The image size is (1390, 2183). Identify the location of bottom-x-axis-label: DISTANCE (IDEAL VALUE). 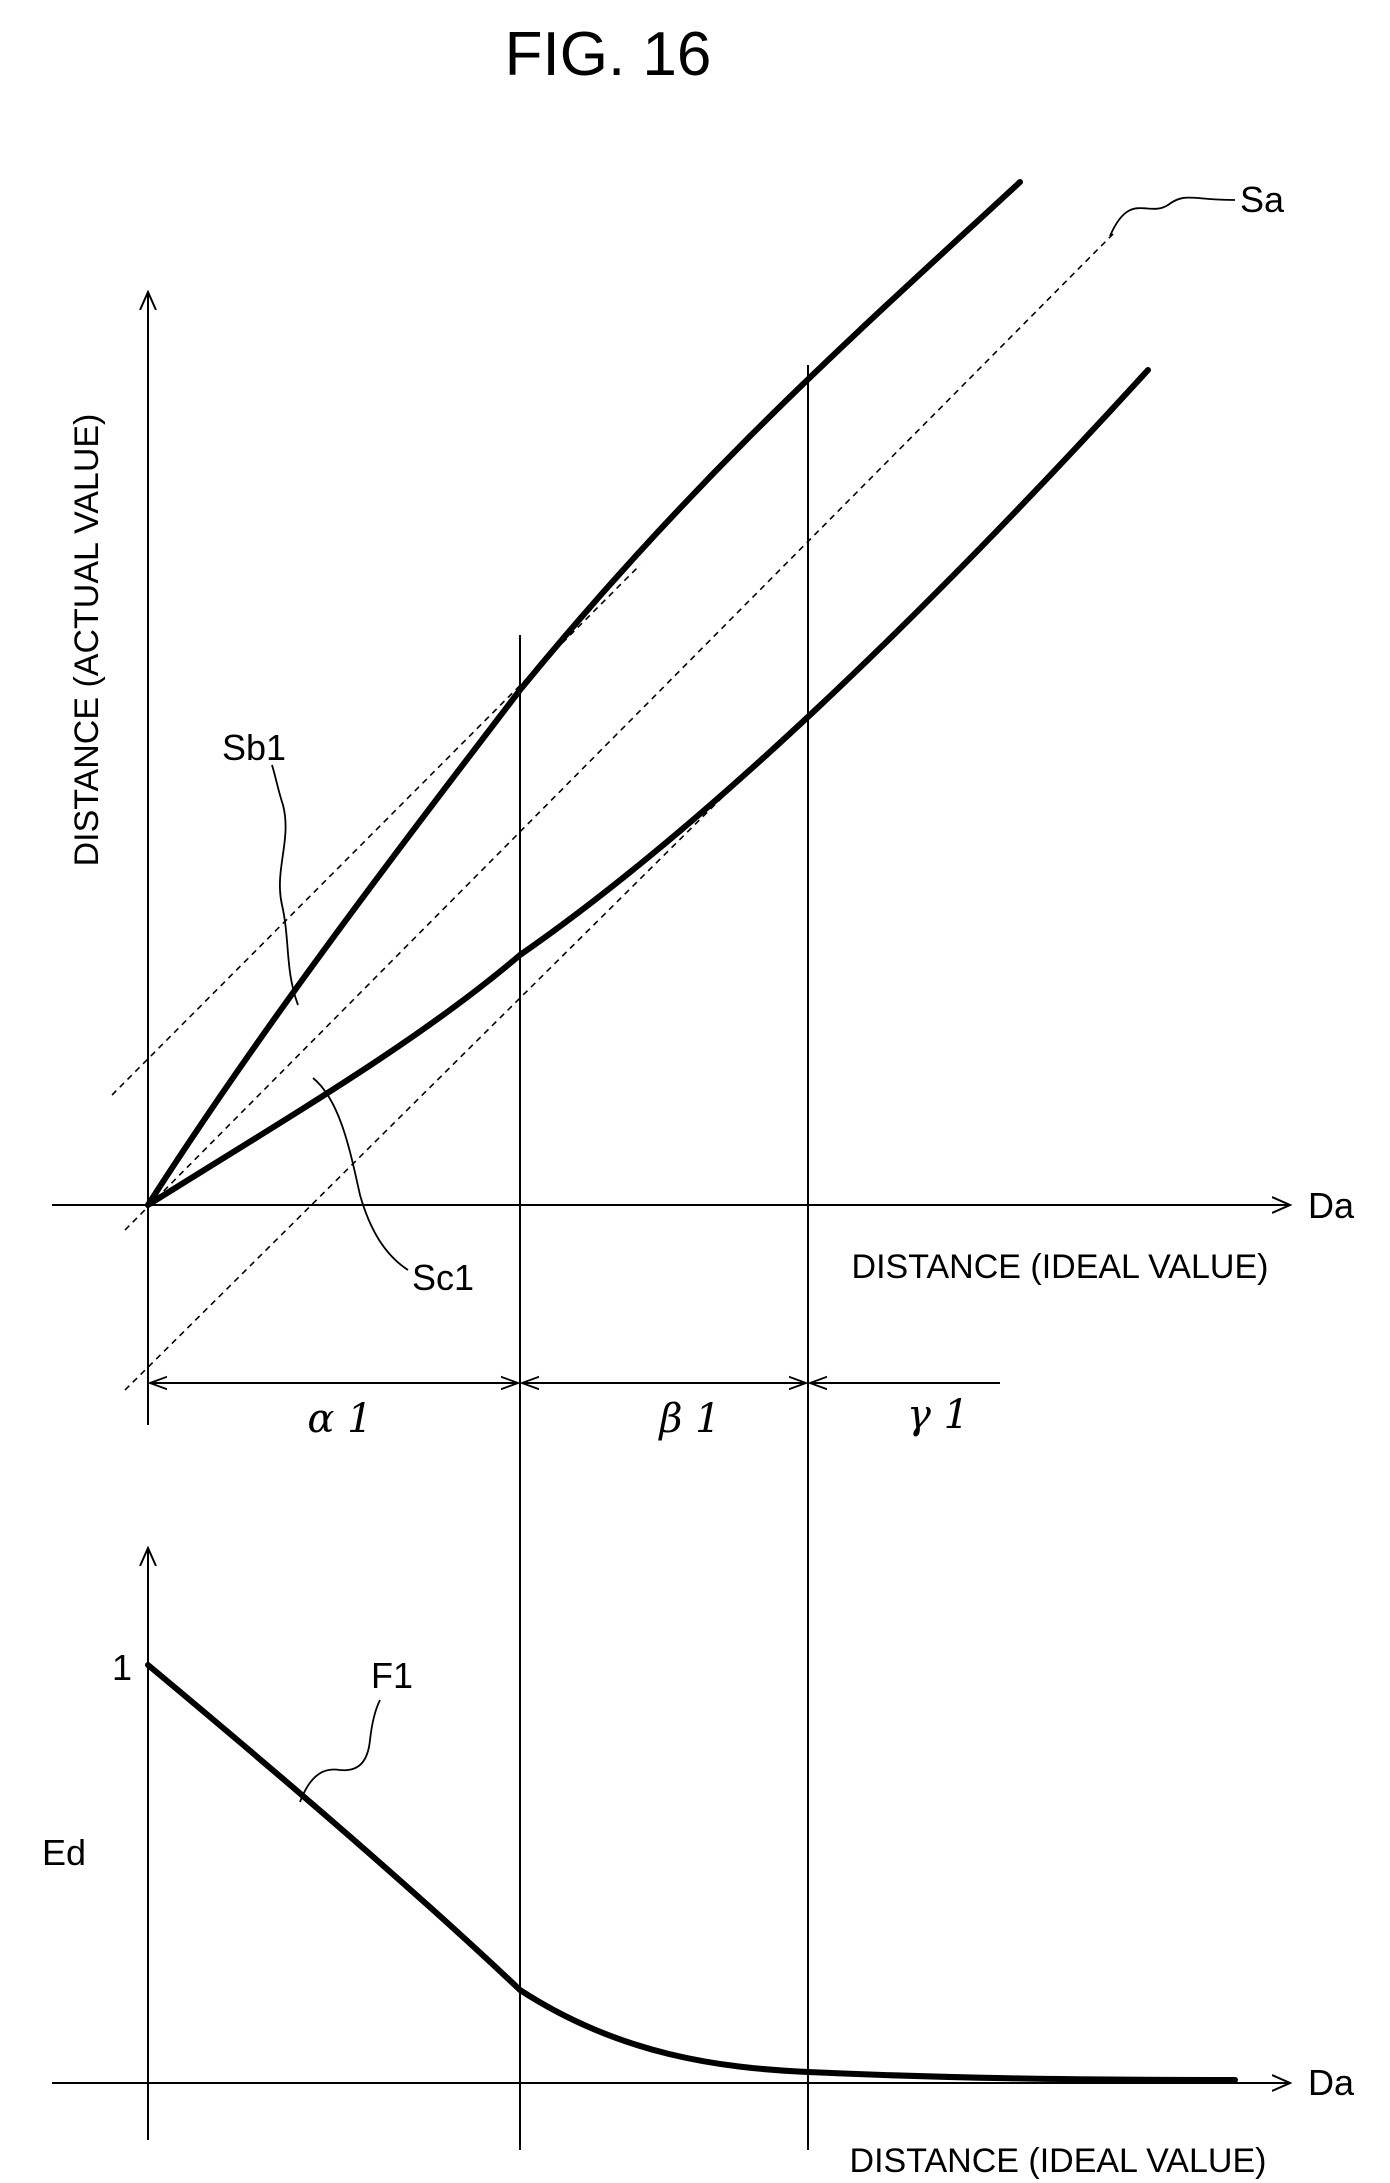
(1058, 2161).